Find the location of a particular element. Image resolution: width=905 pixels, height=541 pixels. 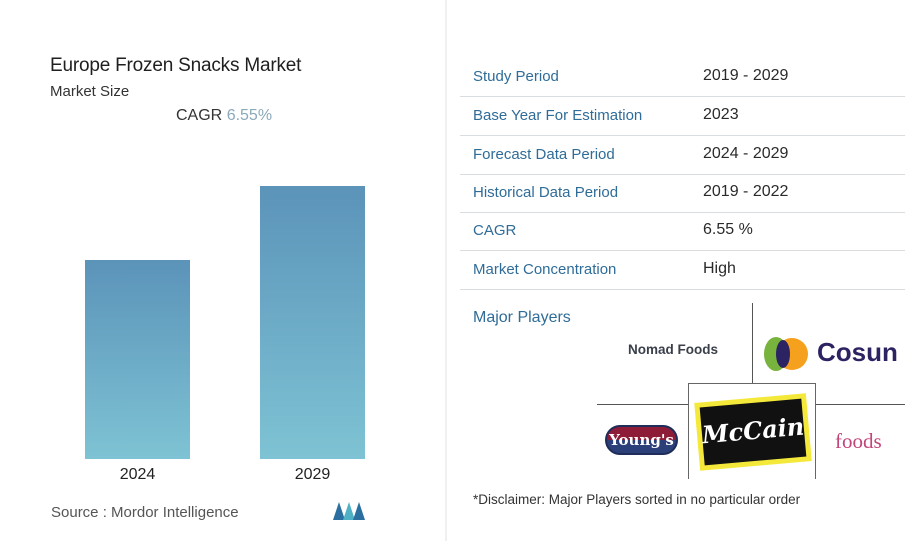

row-value: High is located at coordinates (719, 268).